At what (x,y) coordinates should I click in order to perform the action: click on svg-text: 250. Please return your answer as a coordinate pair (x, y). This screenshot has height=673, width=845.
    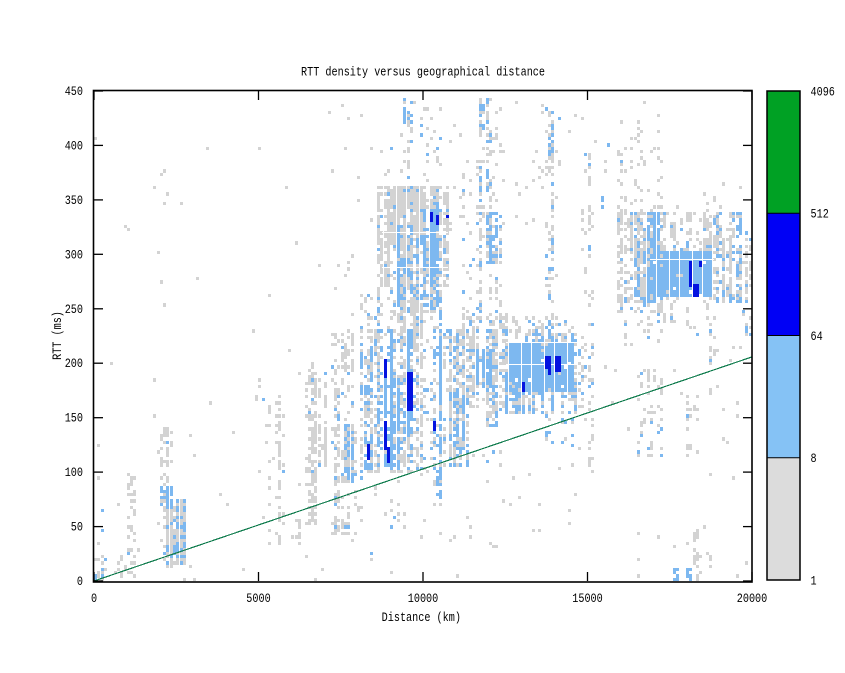
    Looking at the image, I should click on (74, 309).